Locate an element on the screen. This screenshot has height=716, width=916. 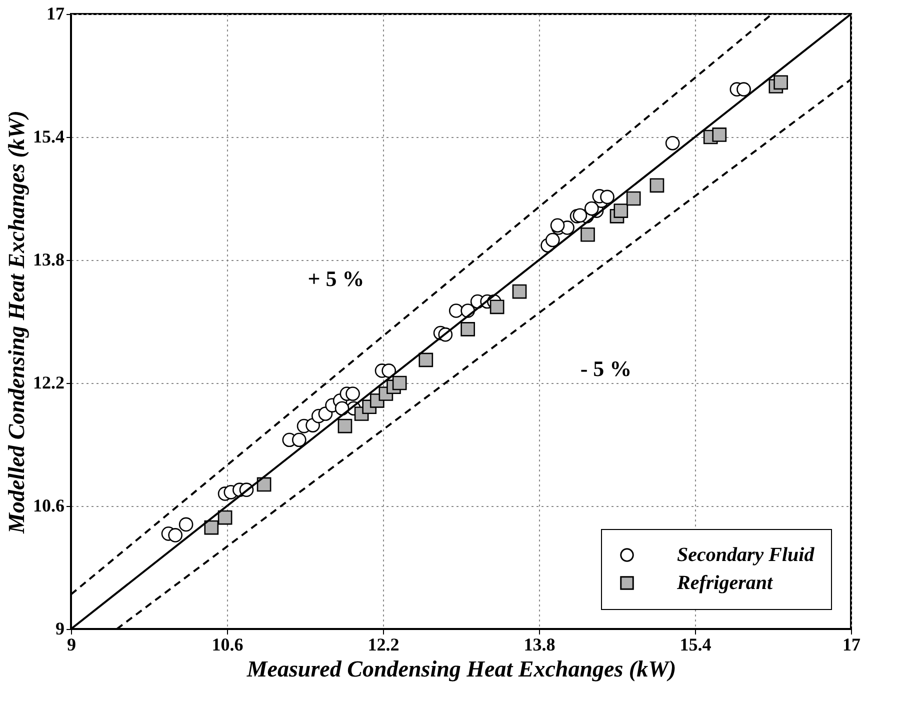
annotation: - 5 % is located at coordinates (606, 368).